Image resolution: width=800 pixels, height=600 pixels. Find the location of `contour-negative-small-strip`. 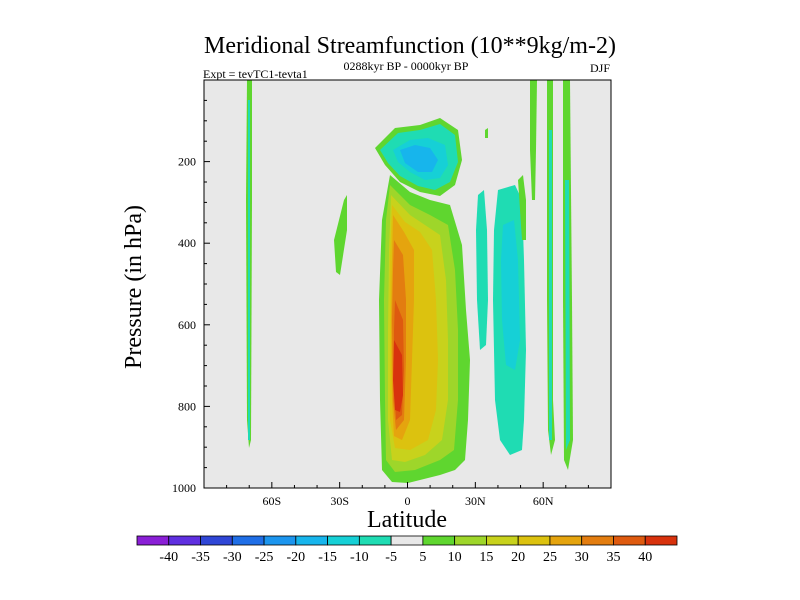

contour-negative-small-strip is located at coordinates (482, 270).